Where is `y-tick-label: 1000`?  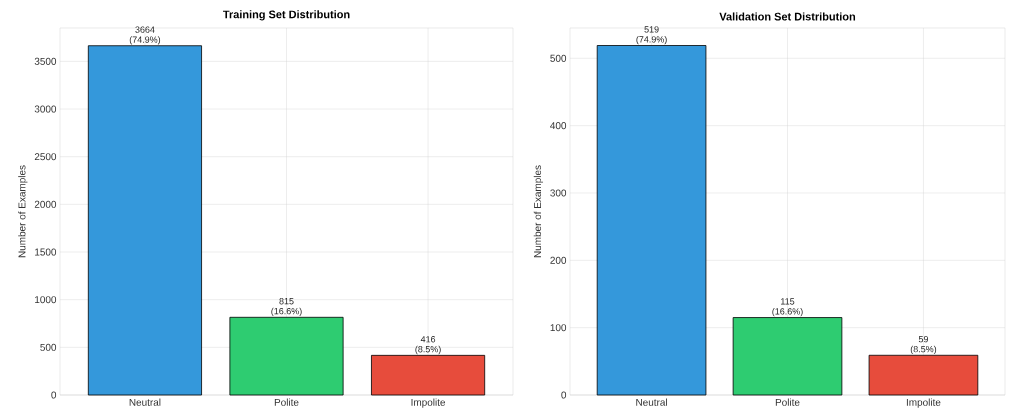 y-tick-label: 1000 is located at coordinates (46, 300).